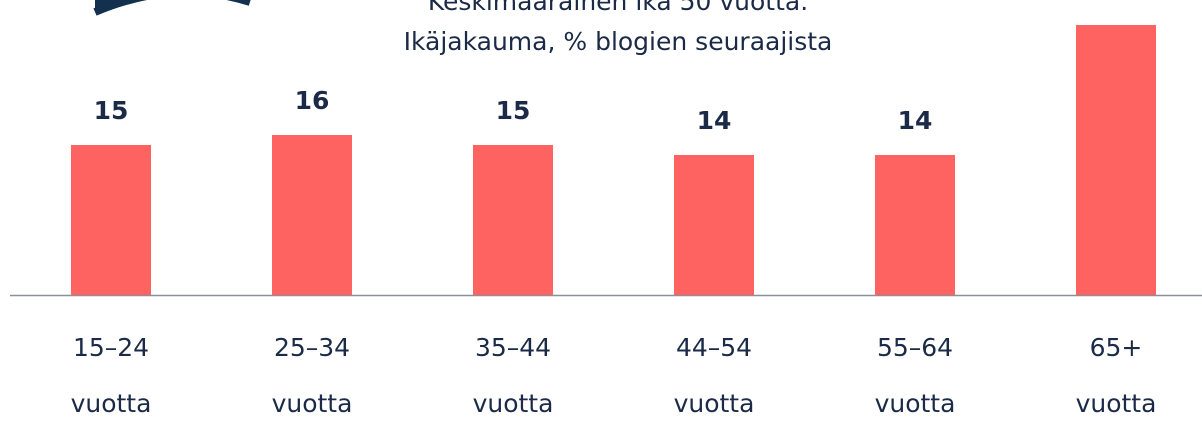  I want to click on chart-title: Keskimääräinen ikä 50 vuotta., so click(618, 8).